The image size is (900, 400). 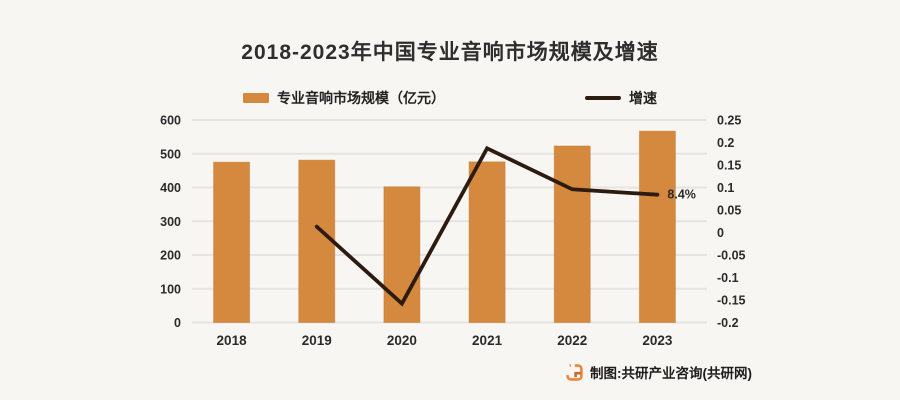 I want to click on x-tick-label: 2020, so click(x=402, y=340).